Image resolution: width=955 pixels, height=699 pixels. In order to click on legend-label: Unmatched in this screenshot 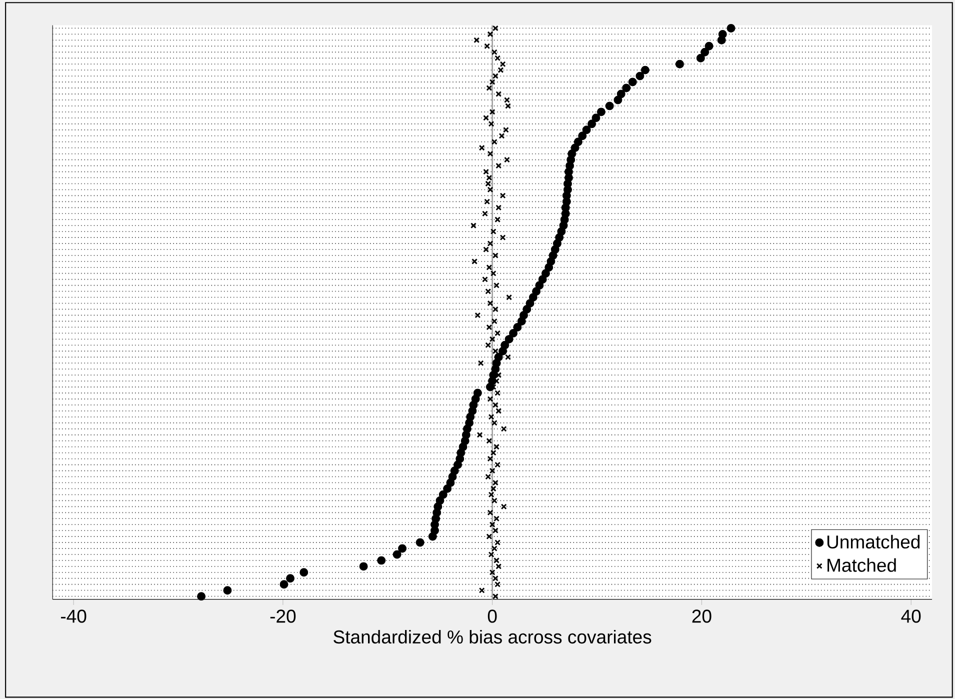, I will do `click(873, 541)`.